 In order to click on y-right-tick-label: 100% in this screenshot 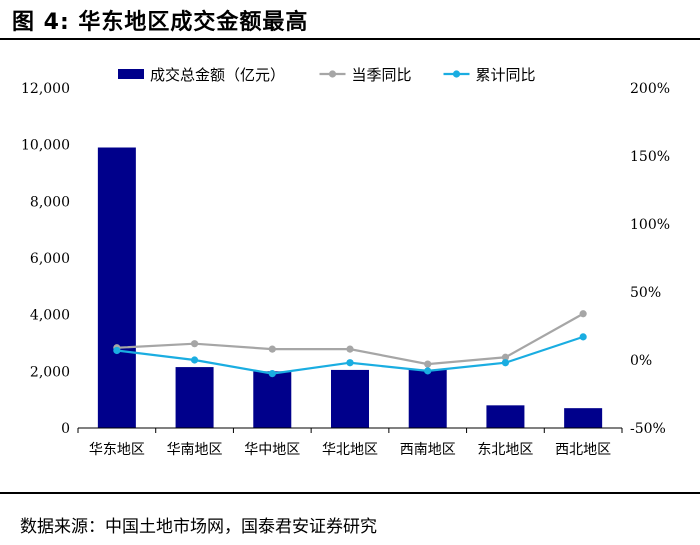, I will do `click(650, 225)`.